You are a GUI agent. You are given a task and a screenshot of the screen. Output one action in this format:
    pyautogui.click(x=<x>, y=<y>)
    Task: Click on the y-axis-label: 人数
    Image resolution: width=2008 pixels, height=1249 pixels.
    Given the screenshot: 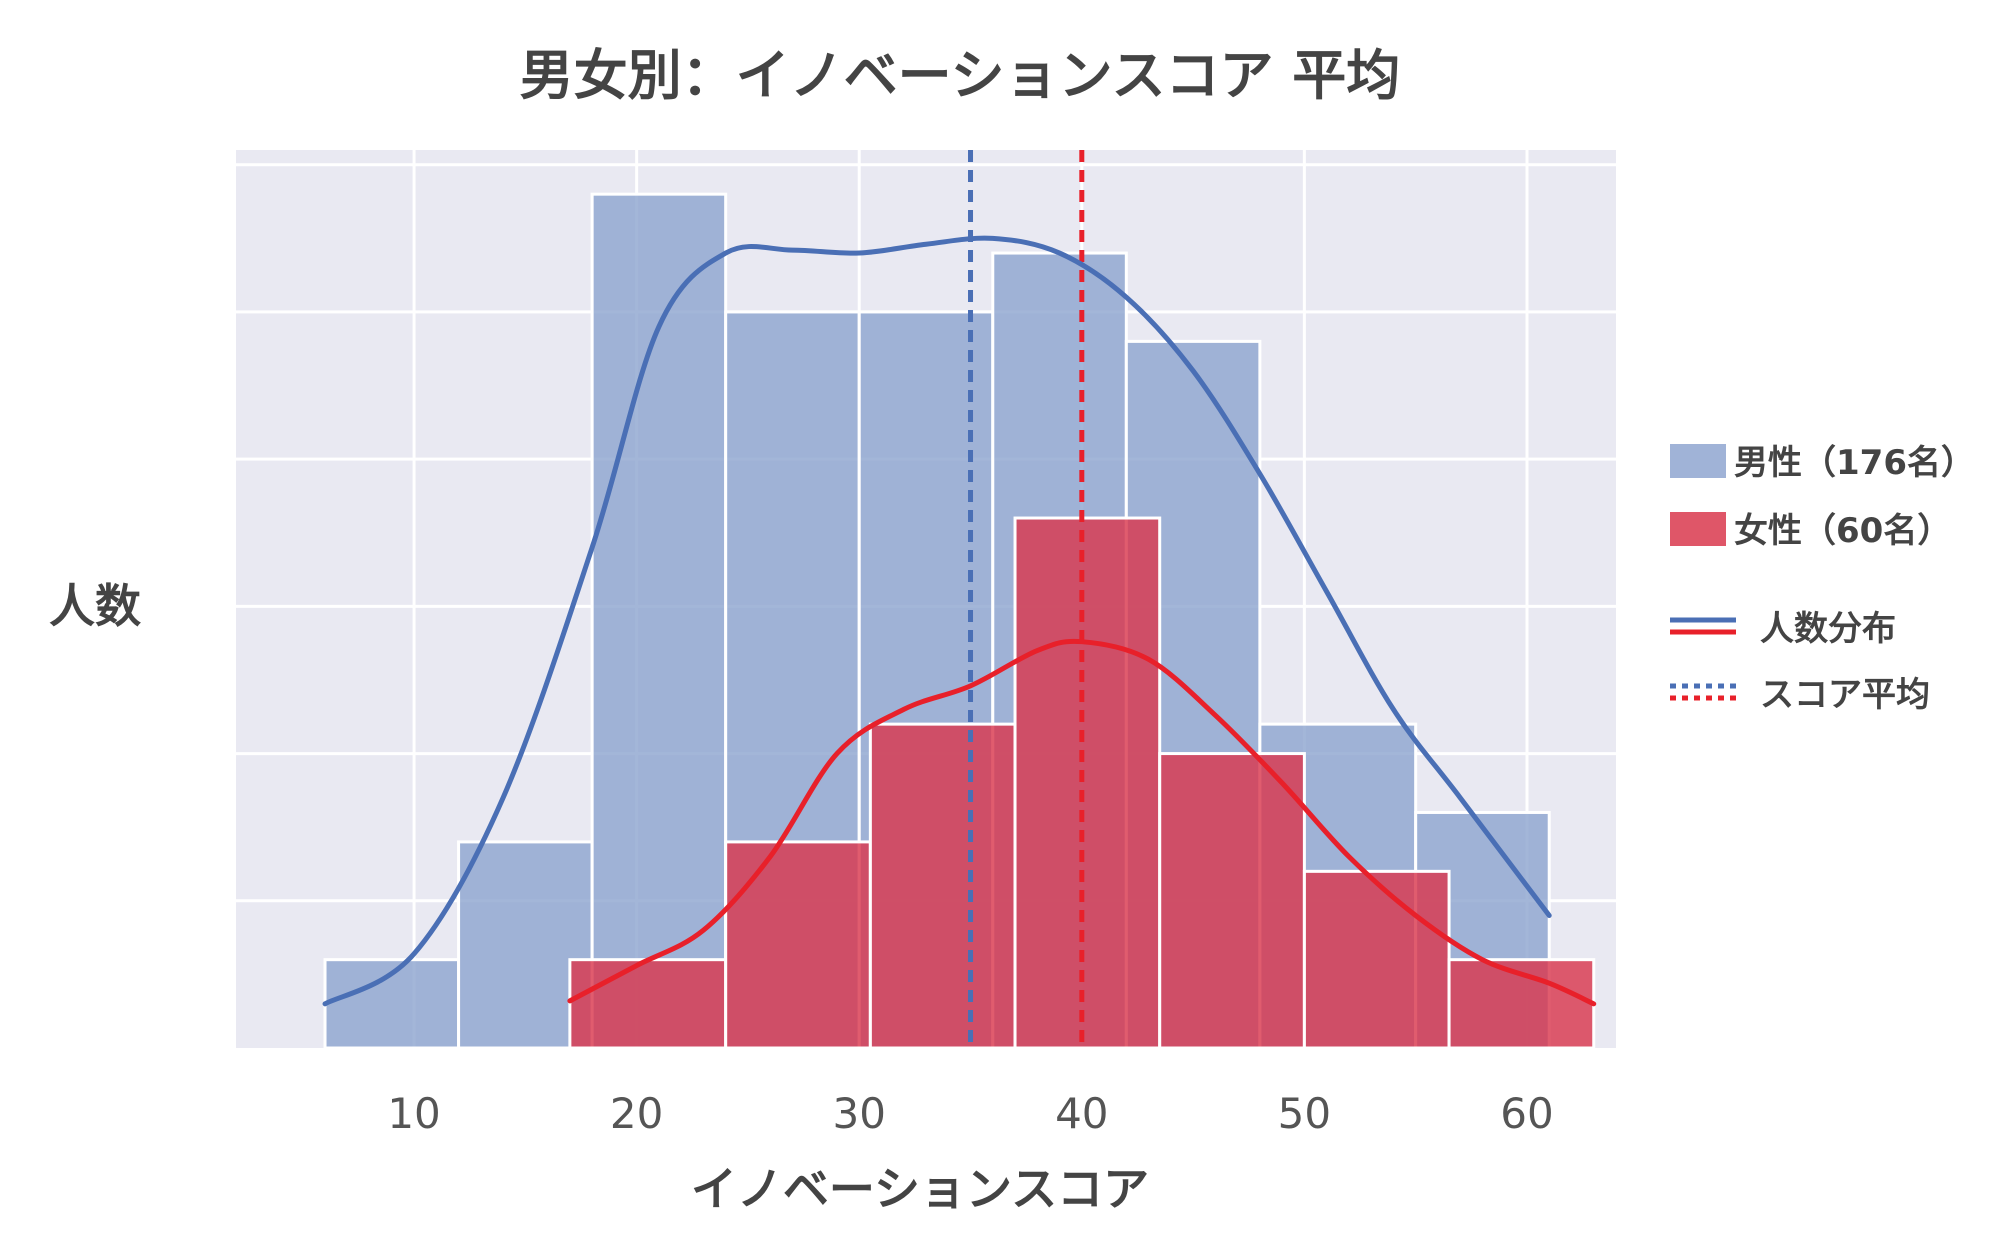 What is the action you would take?
    pyautogui.click(x=95, y=606)
    